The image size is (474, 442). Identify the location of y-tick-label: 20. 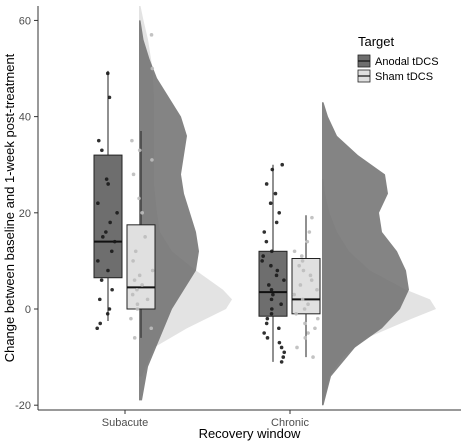
(25, 214).